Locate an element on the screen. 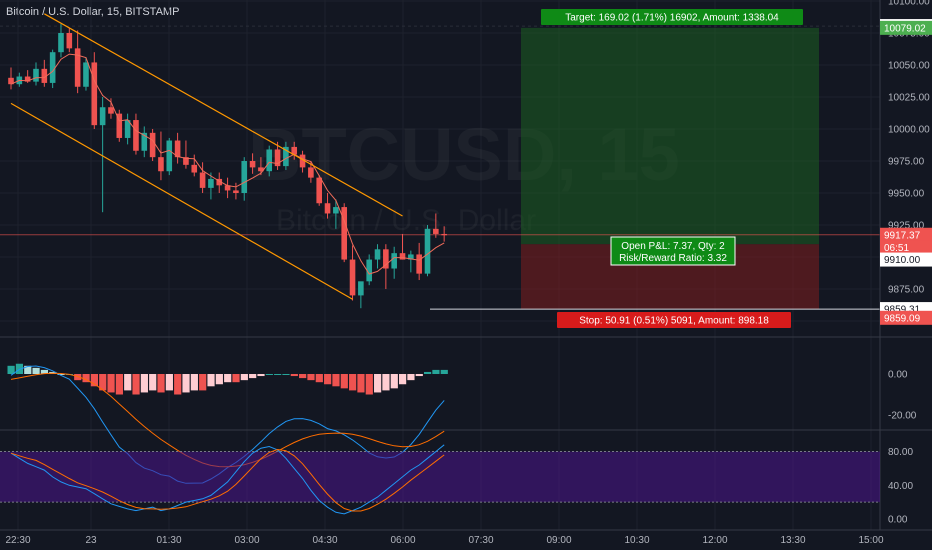  price-marker: 9910.00 is located at coordinates (902, 260).